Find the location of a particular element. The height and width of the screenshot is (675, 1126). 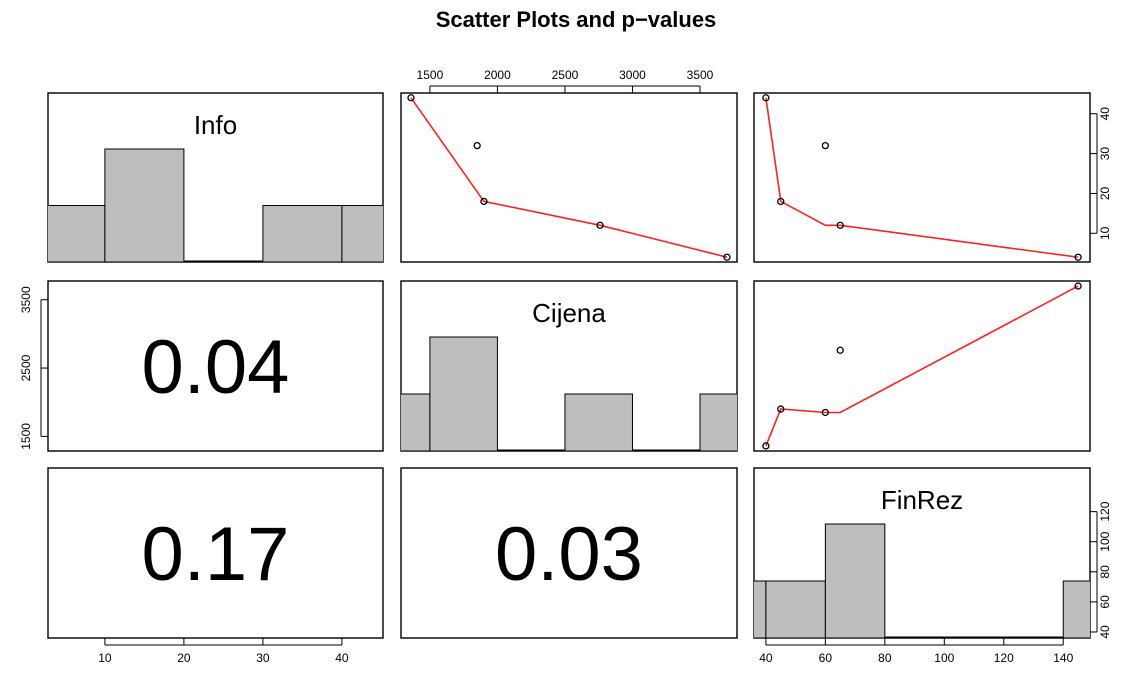

x-tick-label-finrez: 60 is located at coordinates (826, 658).